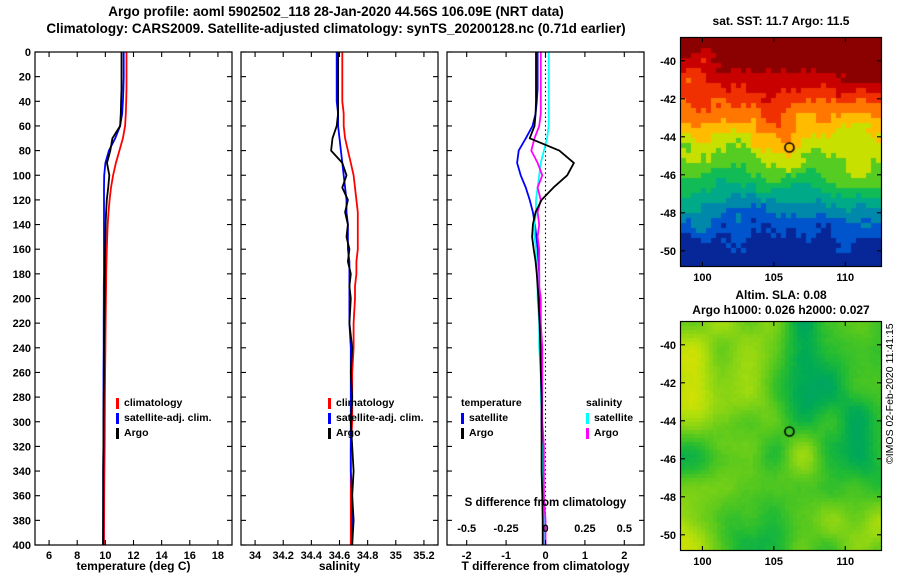 Image resolution: width=900 pixels, height=580 pixels. Describe the element at coordinates (545, 503) in the screenshot. I see `s-difference-axis-label: S difference from climatology` at that location.